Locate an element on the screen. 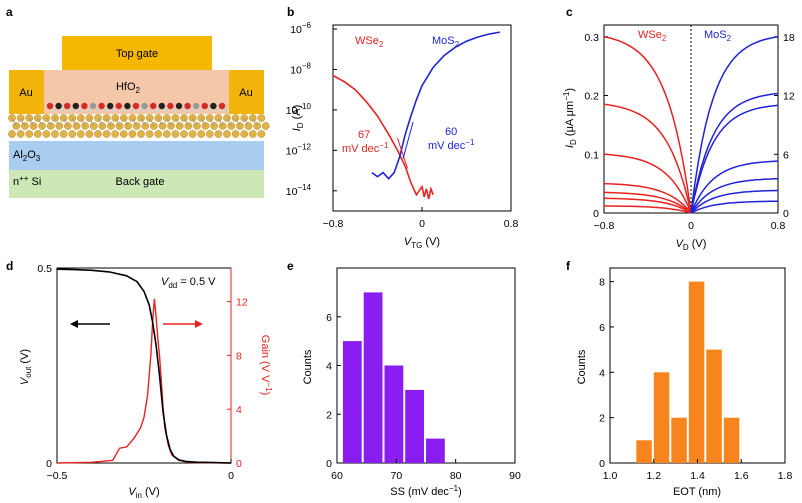 Image resolution: width=802 pixels, height=503 pixels. panel-d-arrow-left is located at coordinates (90, 324).